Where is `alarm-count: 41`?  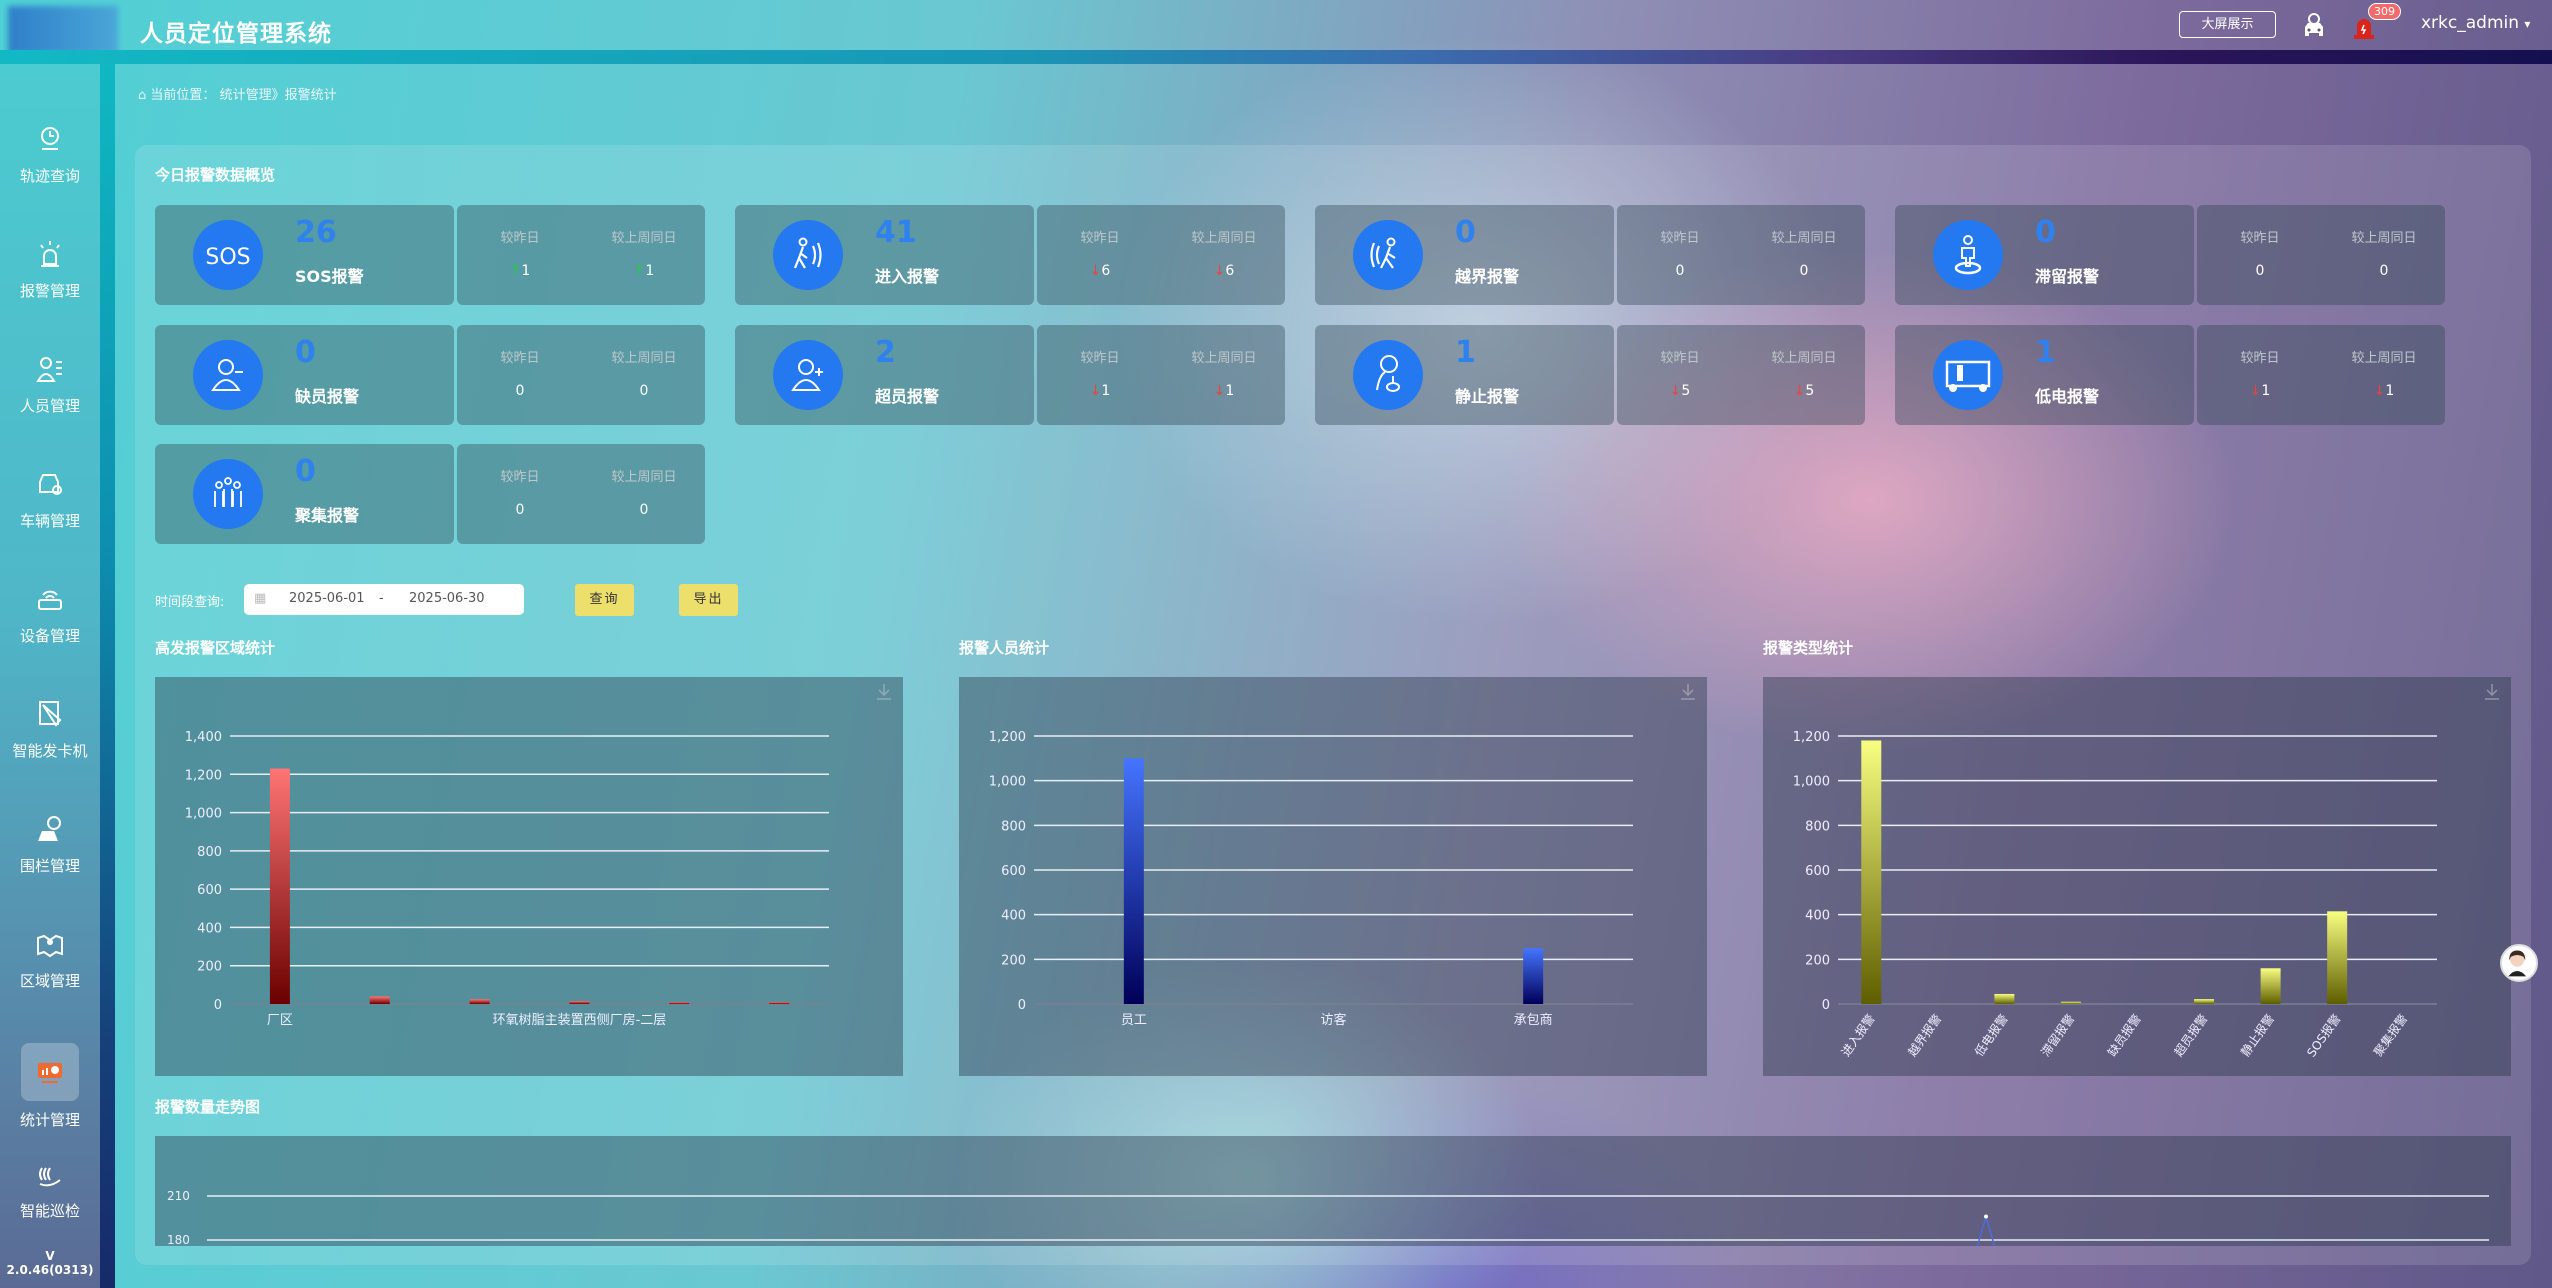
alarm-count: 41 is located at coordinates (896, 232).